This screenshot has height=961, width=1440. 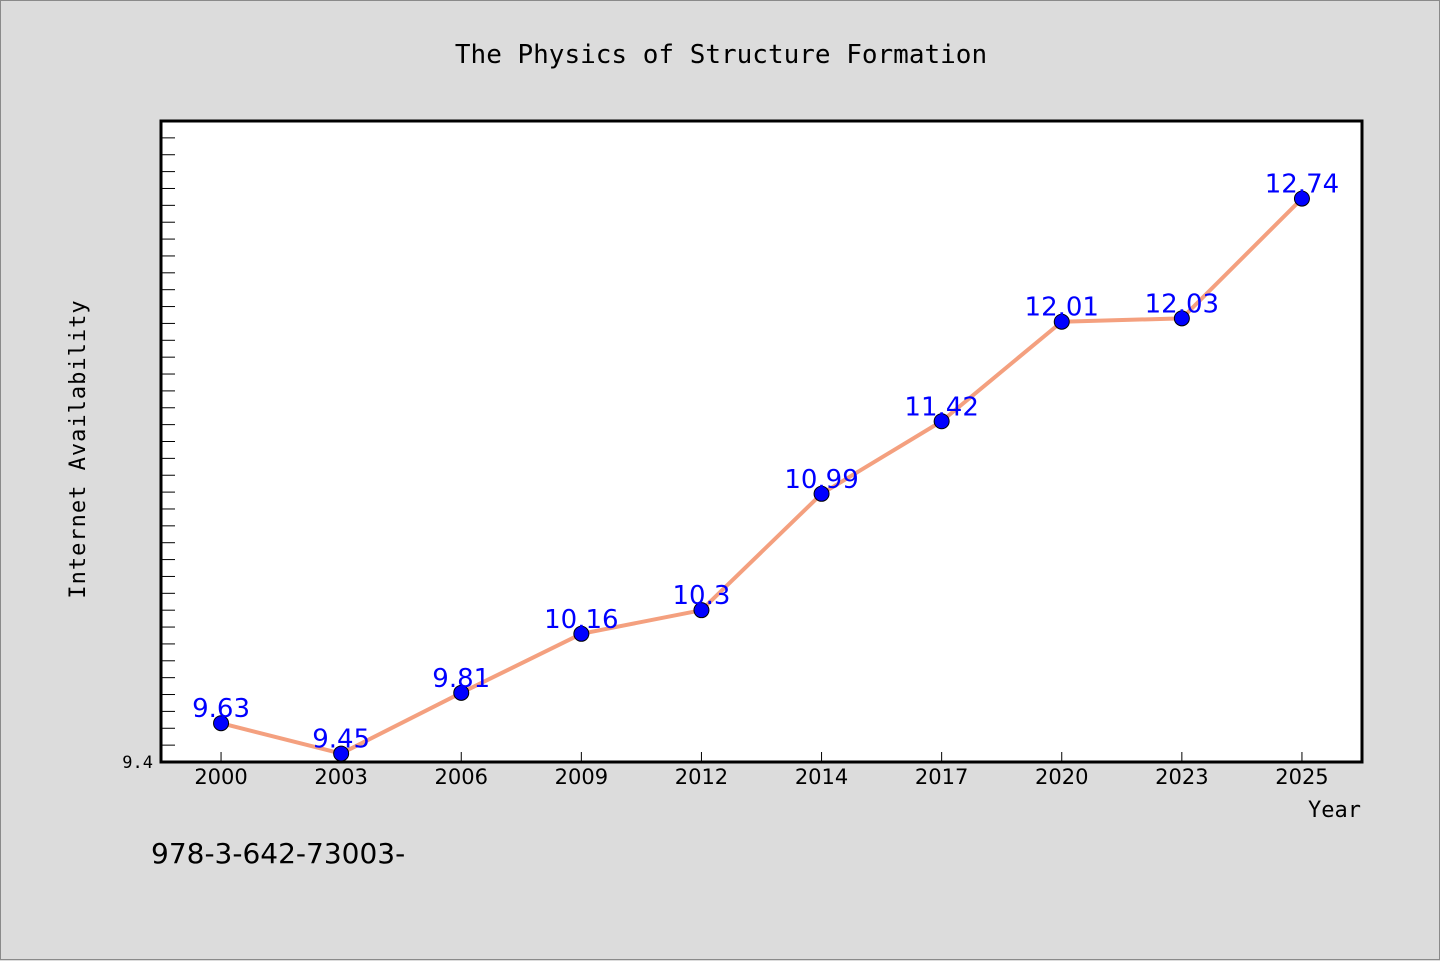 What do you see at coordinates (701, 777) in the screenshot?
I see `x-tick-label: 2012` at bounding box center [701, 777].